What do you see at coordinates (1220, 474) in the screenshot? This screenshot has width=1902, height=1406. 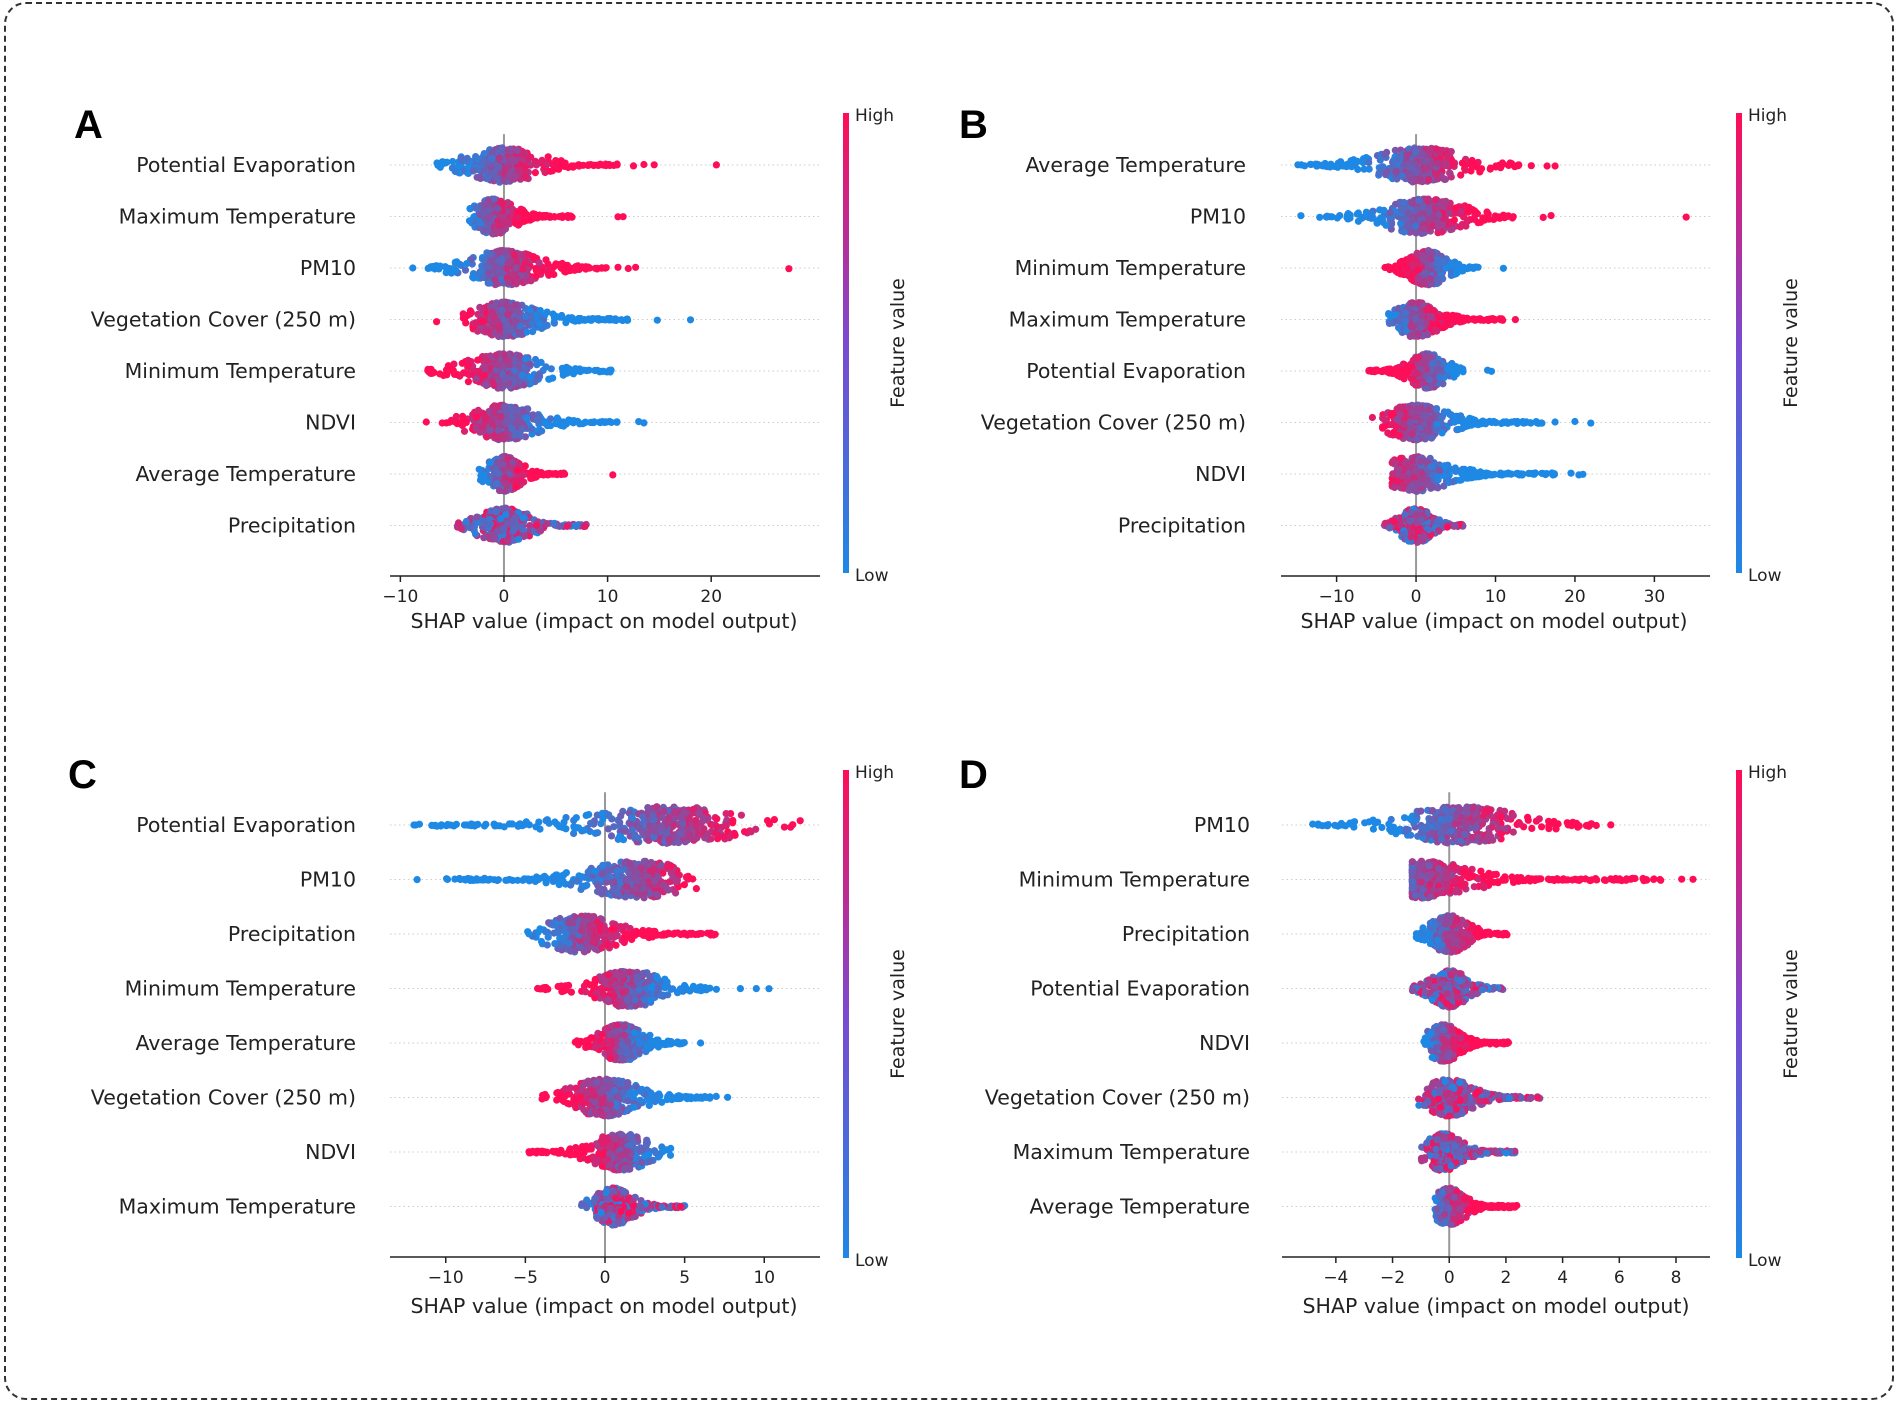 I see `feature-label: NDVI` at bounding box center [1220, 474].